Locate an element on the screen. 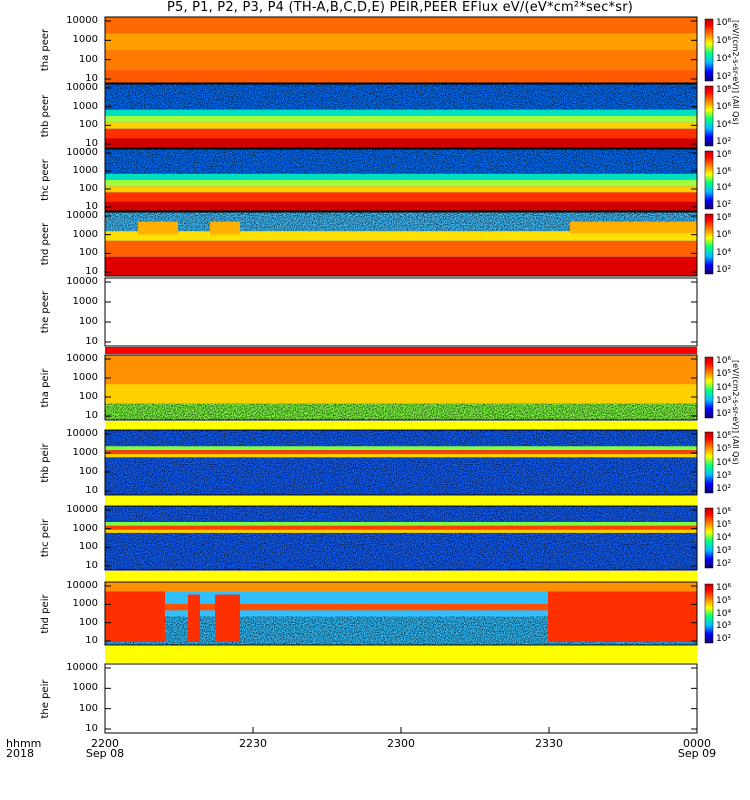 This screenshot has height=800, width=750. colorbar-label: [eV/(cm2-s-sr-eV)] (All Qs) is located at coordinates (735, 72).